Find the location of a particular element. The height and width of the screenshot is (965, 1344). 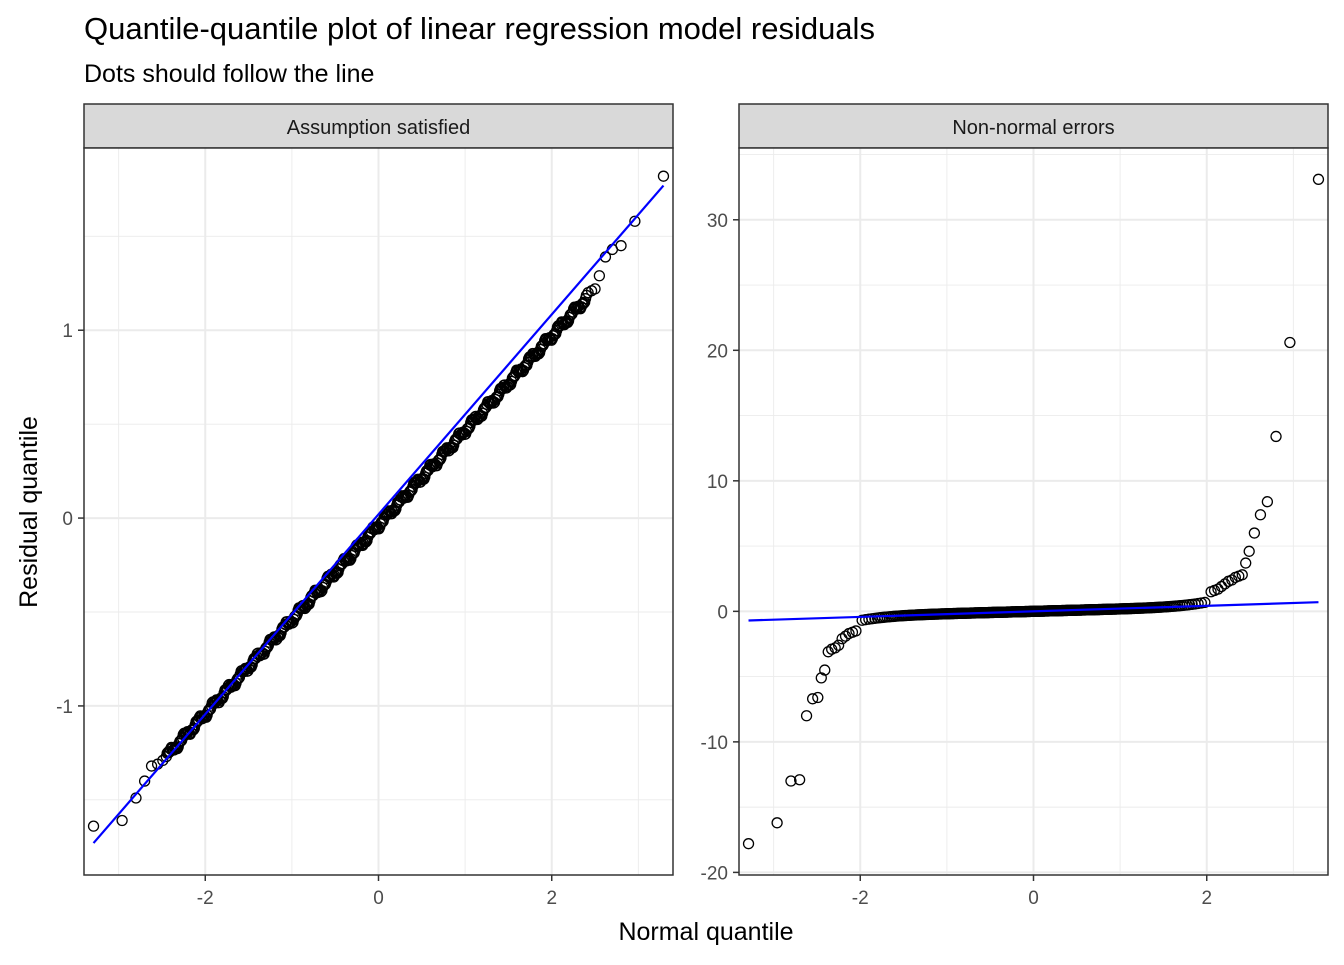

y-tick-label: 1 is located at coordinates (67, 331).